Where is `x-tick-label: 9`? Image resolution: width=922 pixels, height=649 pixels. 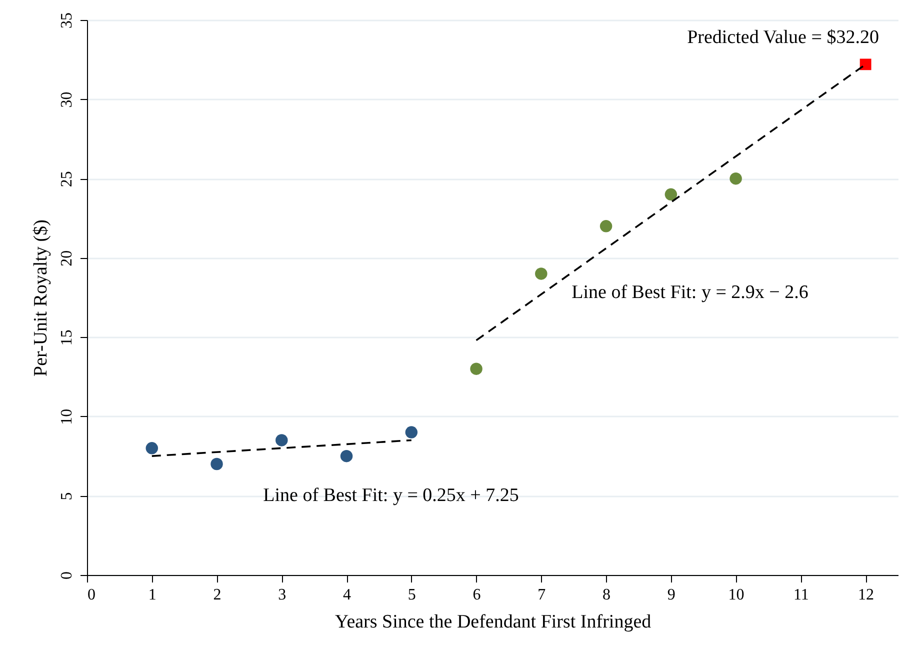 x-tick-label: 9 is located at coordinates (671, 595).